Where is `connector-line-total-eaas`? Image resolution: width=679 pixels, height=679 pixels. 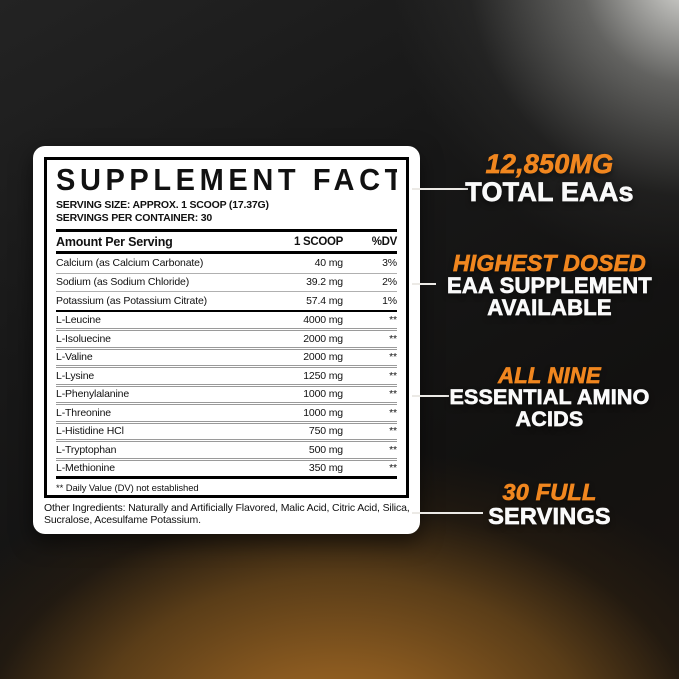
connector-line-total-eaas is located at coordinates (440, 189).